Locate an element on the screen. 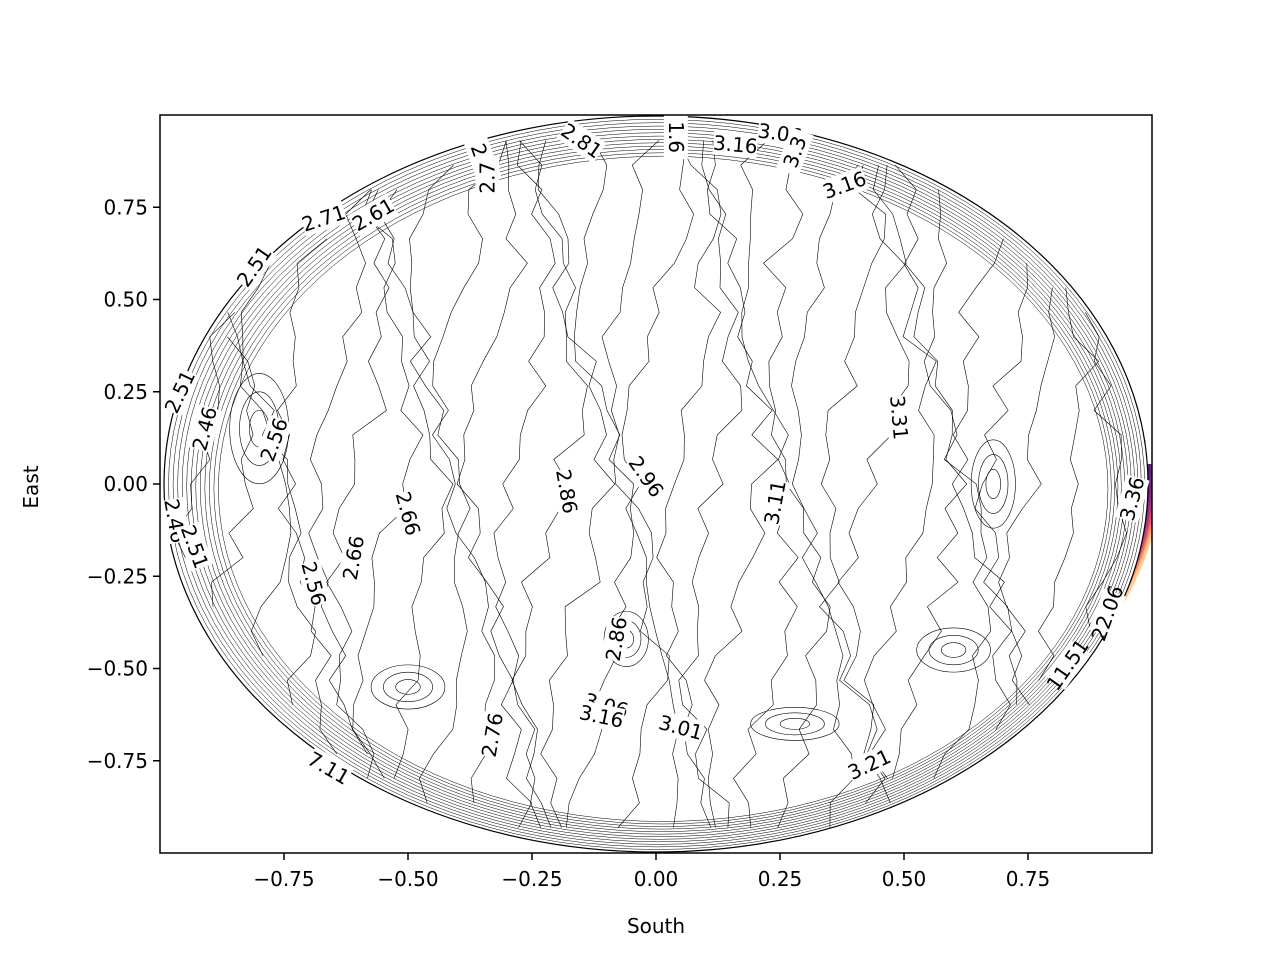 The width and height of the screenshot is (1280, 960). x-tick-label: 0.00 is located at coordinates (656, 879).